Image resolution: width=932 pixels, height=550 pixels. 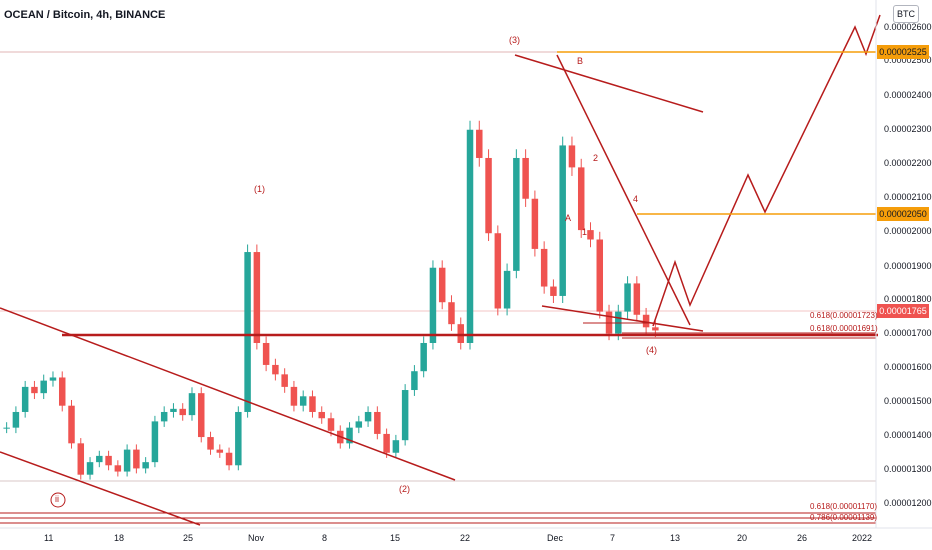 What do you see at coordinates (908, 469) in the screenshot?
I see `y-tick: 0.00001300` at bounding box center [908, 469].